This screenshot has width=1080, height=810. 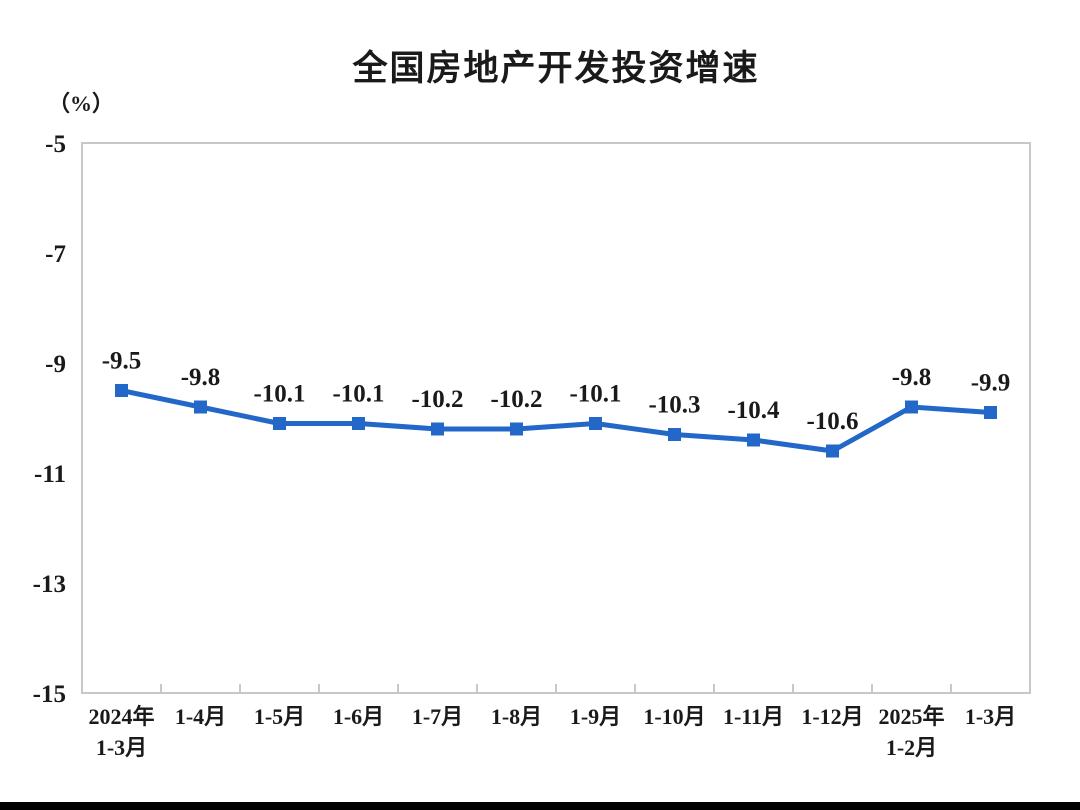 What do you see at coordinates (991, 383) in the screenshot?
I see `data-point-label: -9.9` at bounding box center [991, 383].